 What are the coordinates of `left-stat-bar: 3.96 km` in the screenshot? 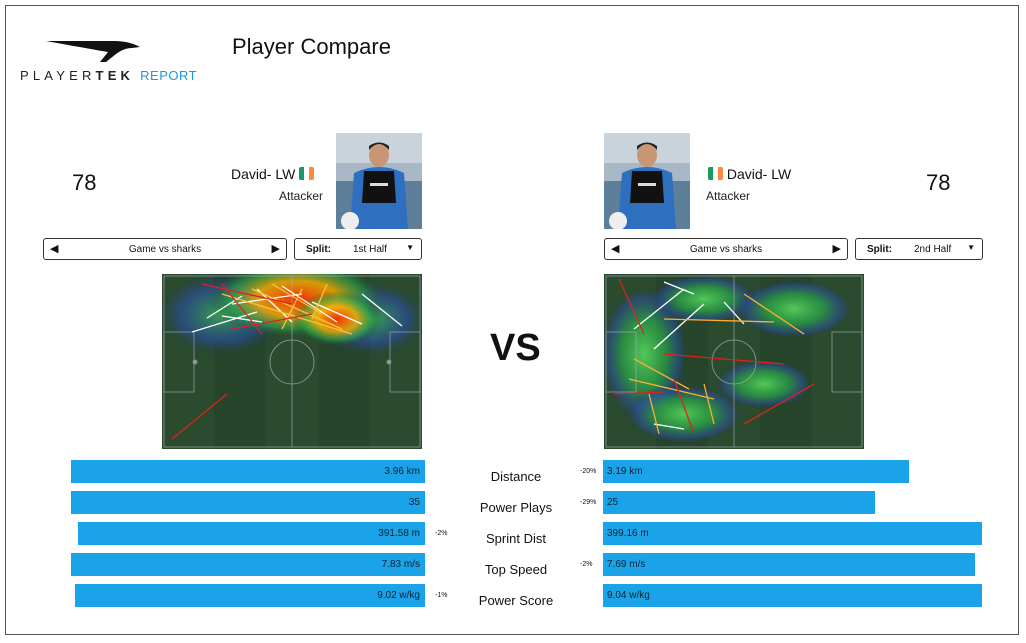 It's located at (248, 471).